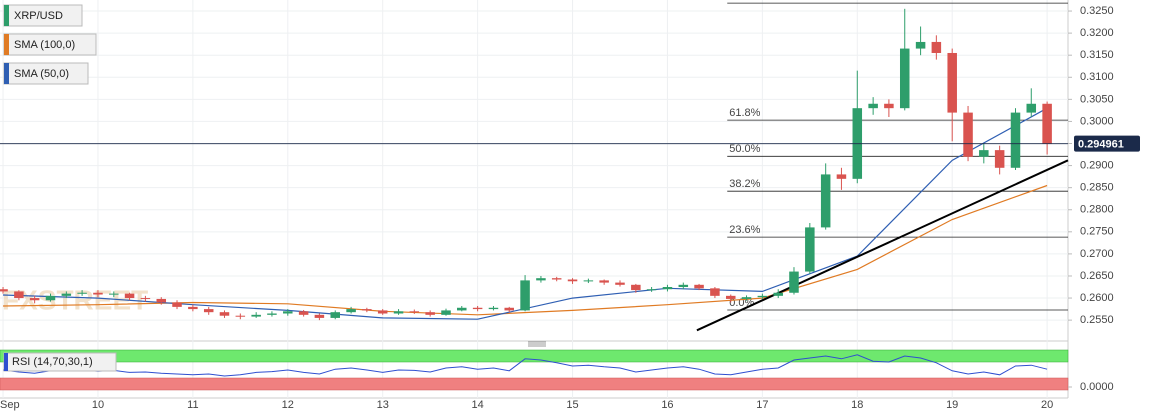  I want to click on y-tick-label: 0.3050, so click(1097, 99).